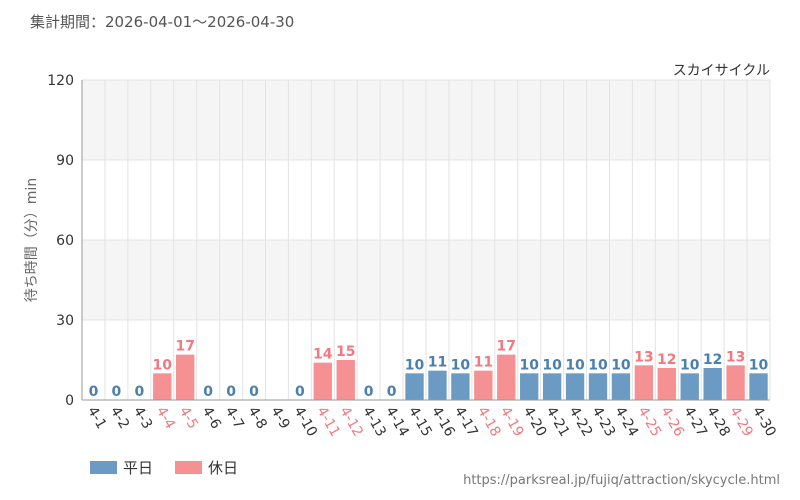 The height and width of the screenshot is (500, 800). What do you see at coordinates (621, 365) in the screenshot?
I see `bar-value-label-4-24: 10` at bounding box center [621, 365].